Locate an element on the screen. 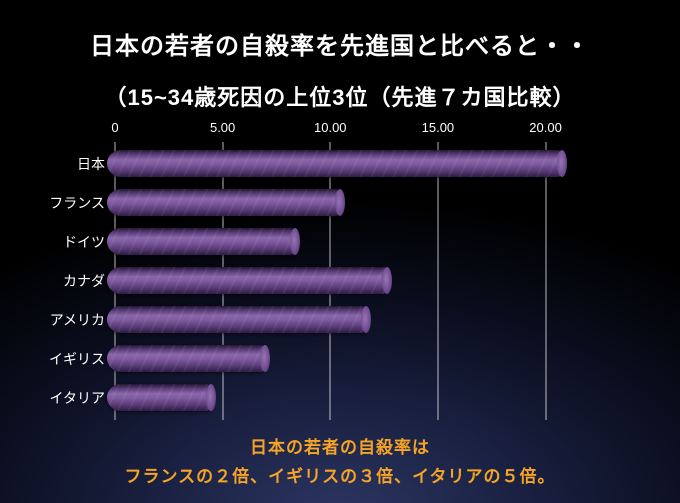  category-label: アメリカ is located at coordinates (77, 319).